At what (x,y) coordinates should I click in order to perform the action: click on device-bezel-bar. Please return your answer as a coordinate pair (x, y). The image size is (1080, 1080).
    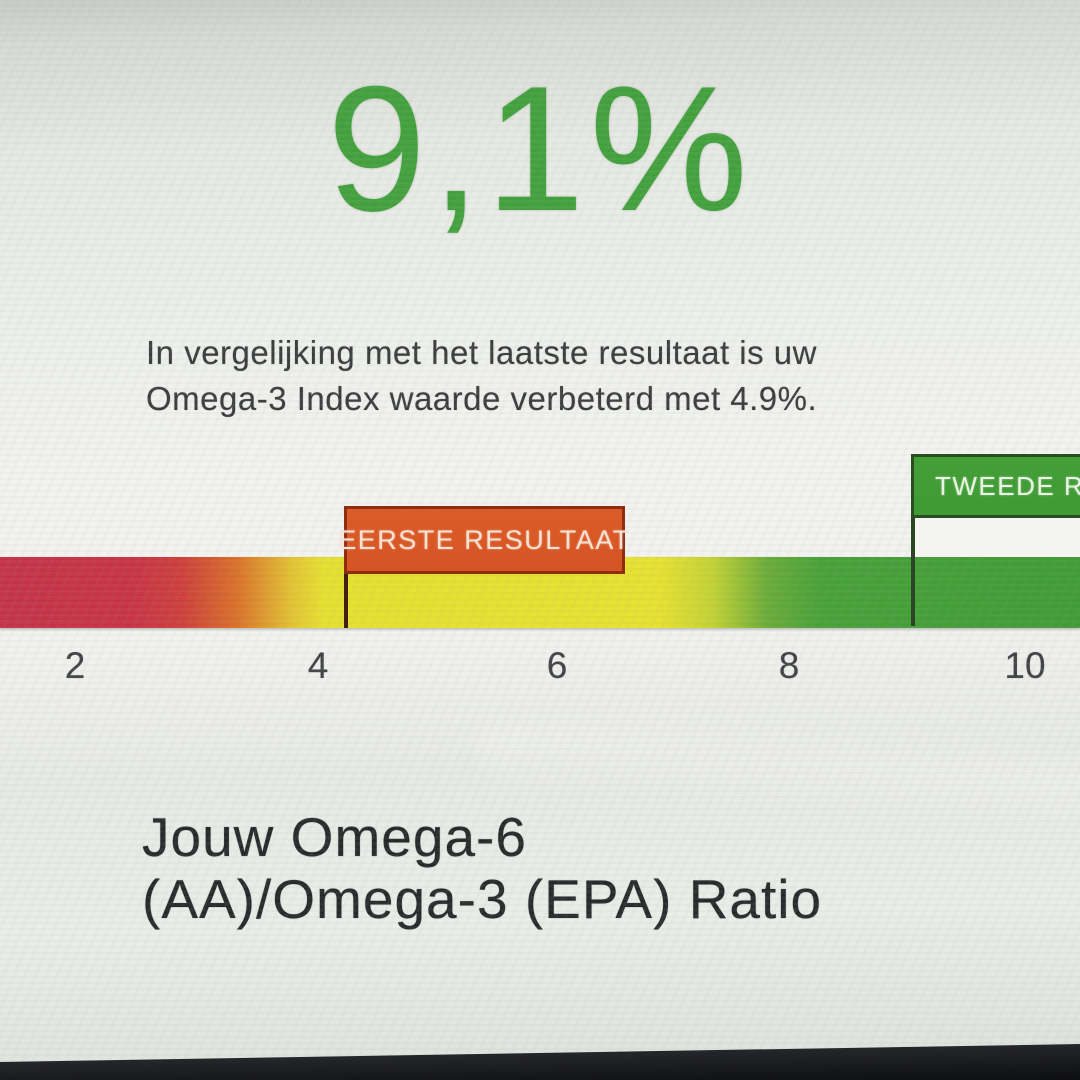
    Looking at the image, I should click on (540, 1061).